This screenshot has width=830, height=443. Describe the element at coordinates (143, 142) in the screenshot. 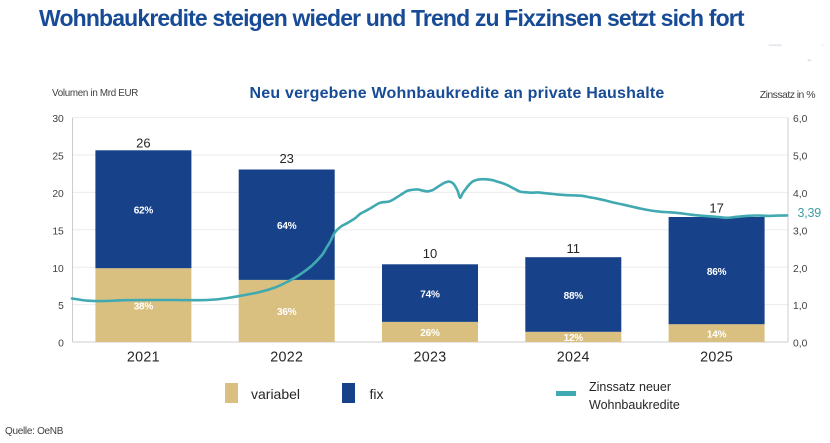

I see `svg-text: 26` at that location.